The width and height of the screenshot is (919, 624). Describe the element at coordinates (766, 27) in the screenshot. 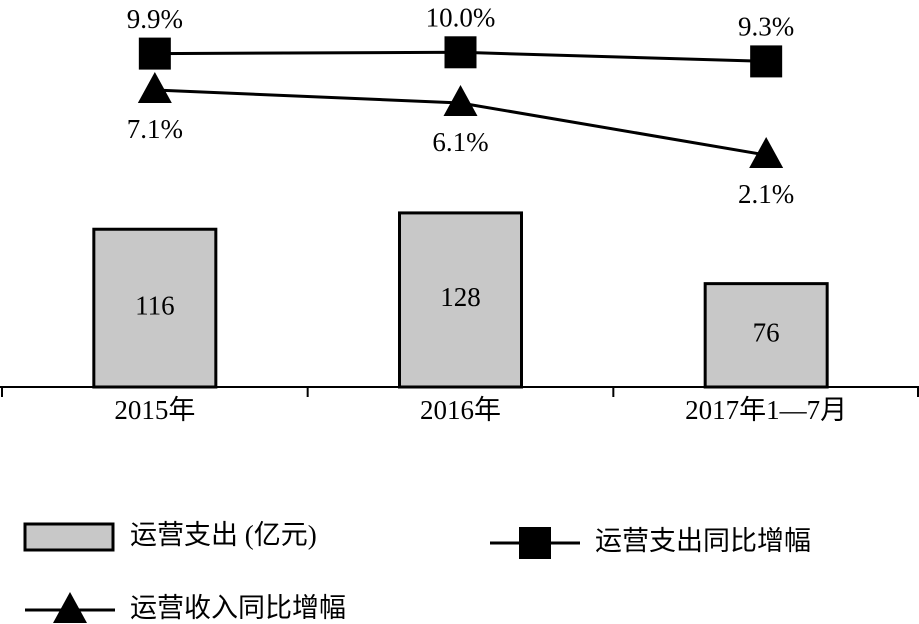

I see `data-label: 9.3%` at that location.